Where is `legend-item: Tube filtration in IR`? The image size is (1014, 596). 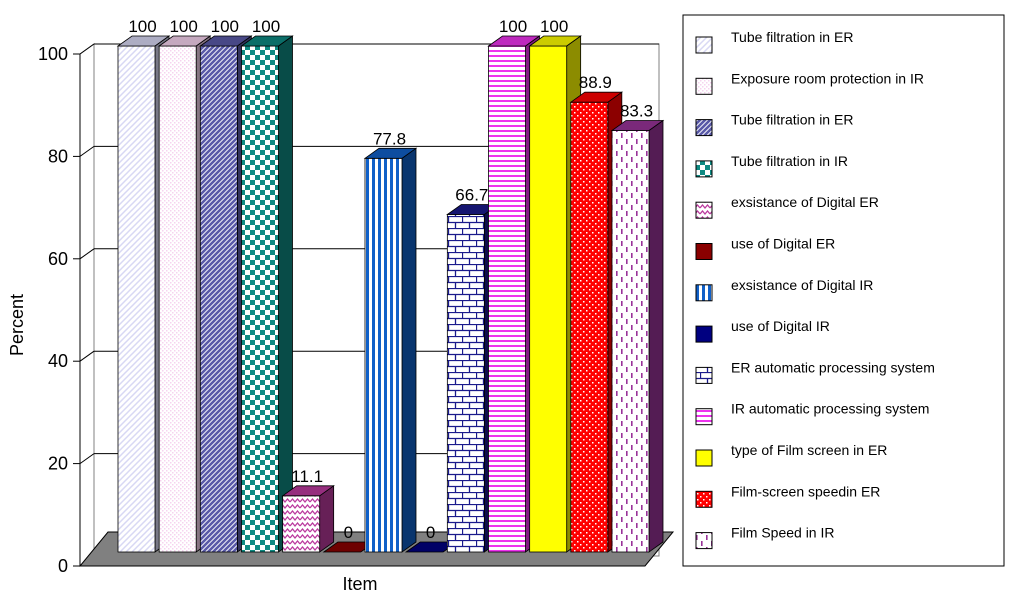 legend-item: Tube filtration in IR is located at coordinates (771, 165).